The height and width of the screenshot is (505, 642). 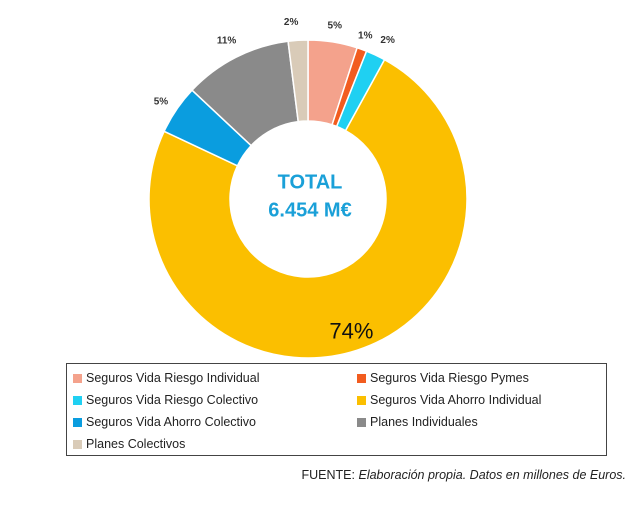 I want to click on legend-item-seguros-vida-riesgo-individual: Seguros Vida Riesgo Individual, so click(x=166, y=378).